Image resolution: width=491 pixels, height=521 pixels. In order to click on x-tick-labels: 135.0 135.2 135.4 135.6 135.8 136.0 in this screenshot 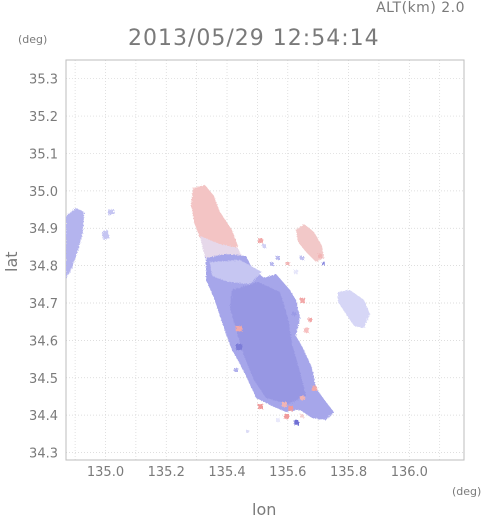, I will do `click(257, 472)`.